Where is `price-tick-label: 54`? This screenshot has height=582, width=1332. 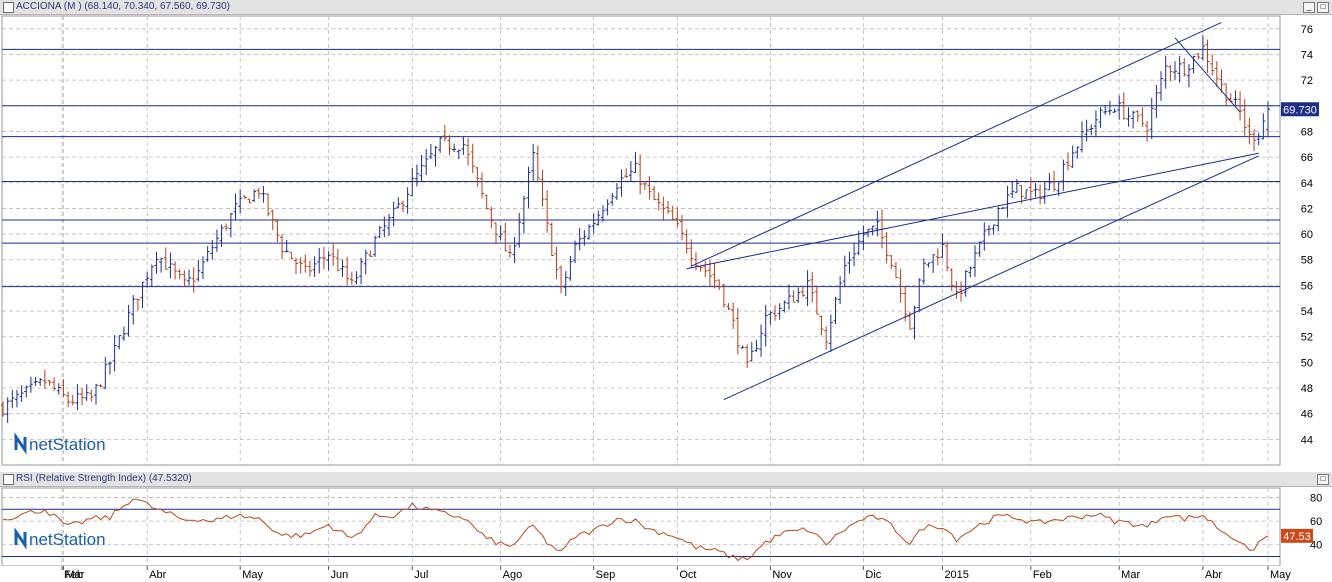 price-tick-label: 54 is located at coordinates (1307, 312).